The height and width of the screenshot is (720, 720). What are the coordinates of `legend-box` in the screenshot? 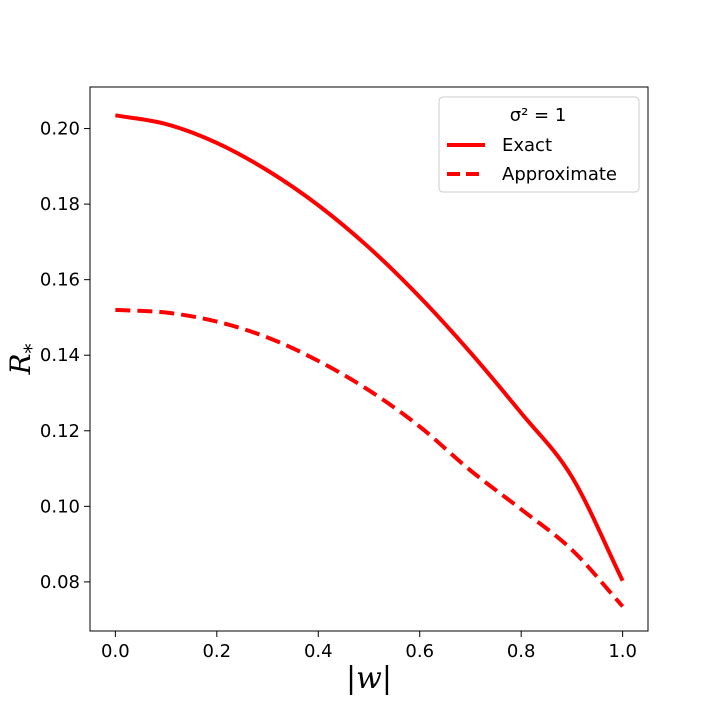 It's located at (539, 144).